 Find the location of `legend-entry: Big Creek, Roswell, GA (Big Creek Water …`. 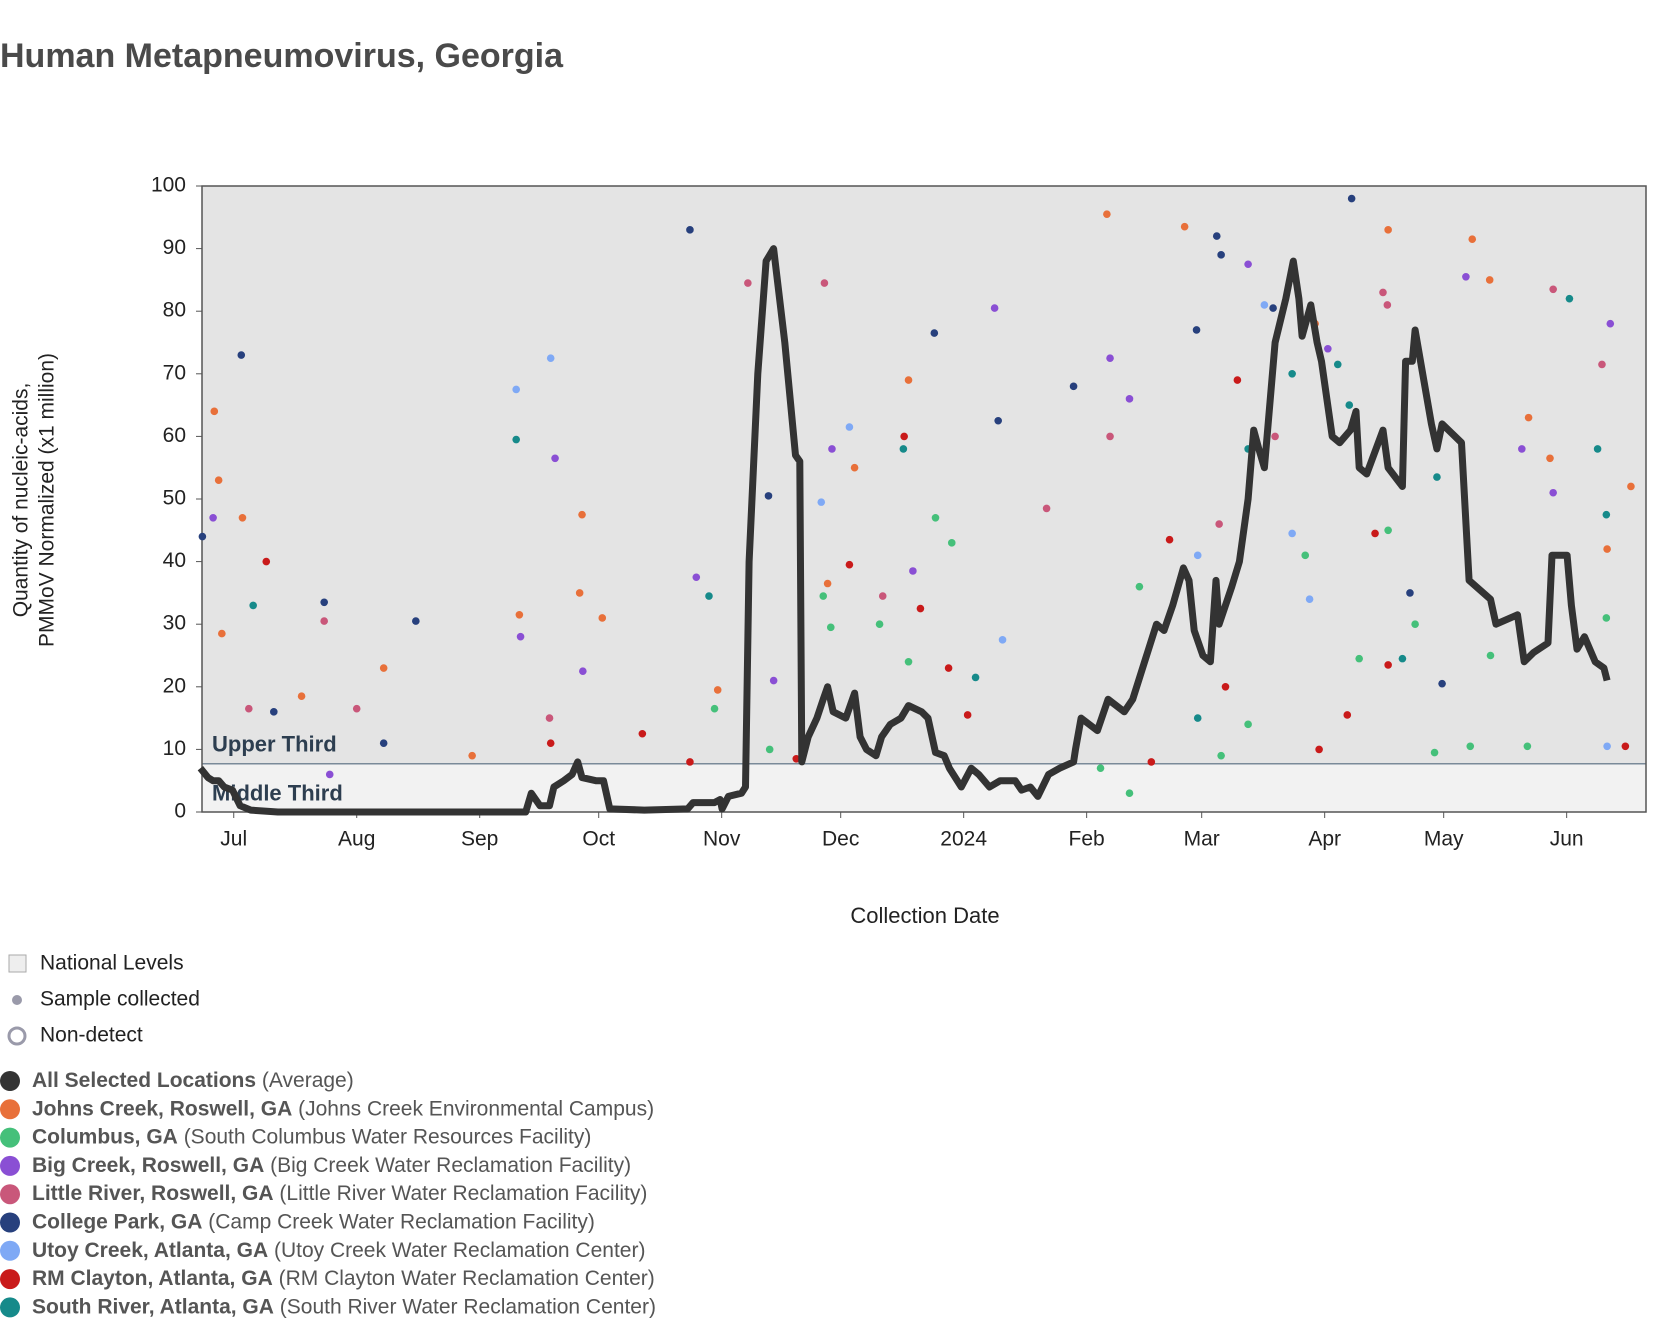

legend-entry: Big Creek, Roswell, GA (Big Creek Water … is located at coordinates (331, 1164).